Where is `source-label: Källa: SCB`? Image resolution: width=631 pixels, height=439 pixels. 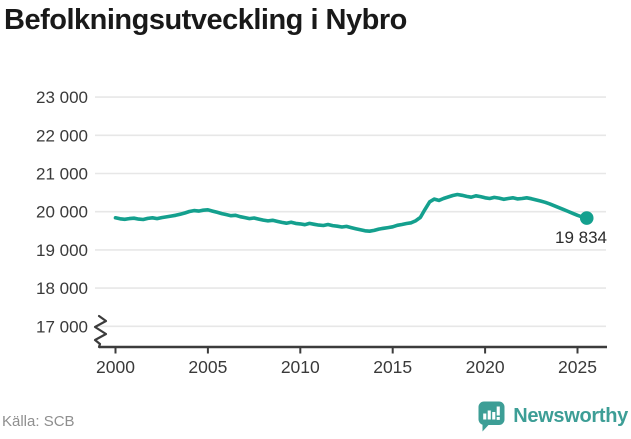 source-label: Källa: SCB is located at coordinates (38, 421).